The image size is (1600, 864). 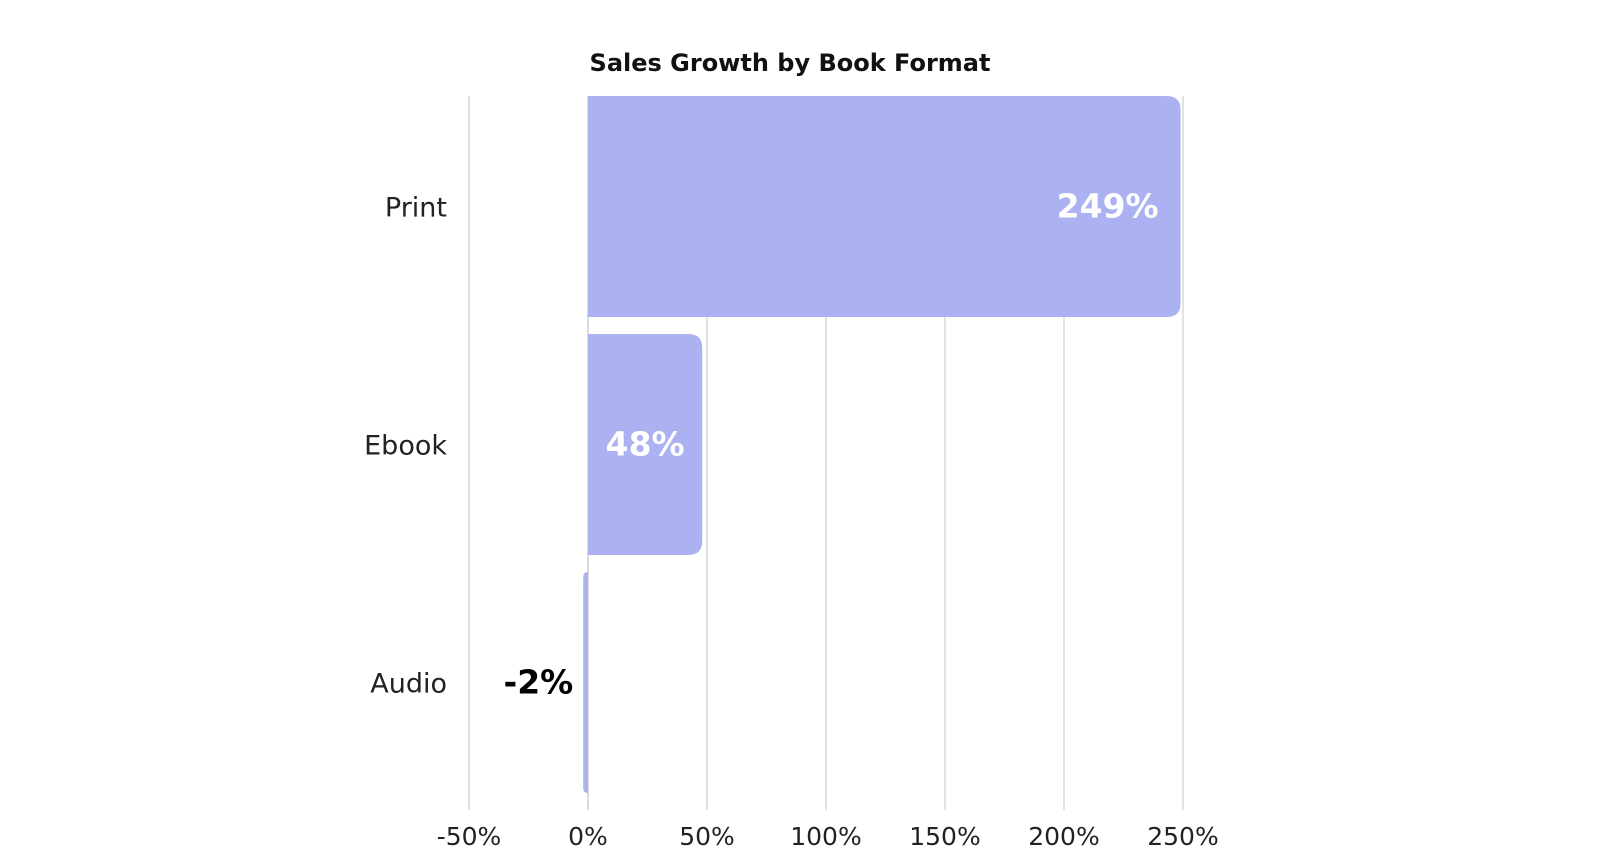 What do you see at coordinates (539, 682) in the screenshot?
I see `data-label-audio: -2%` at bounding box center [539, 682].